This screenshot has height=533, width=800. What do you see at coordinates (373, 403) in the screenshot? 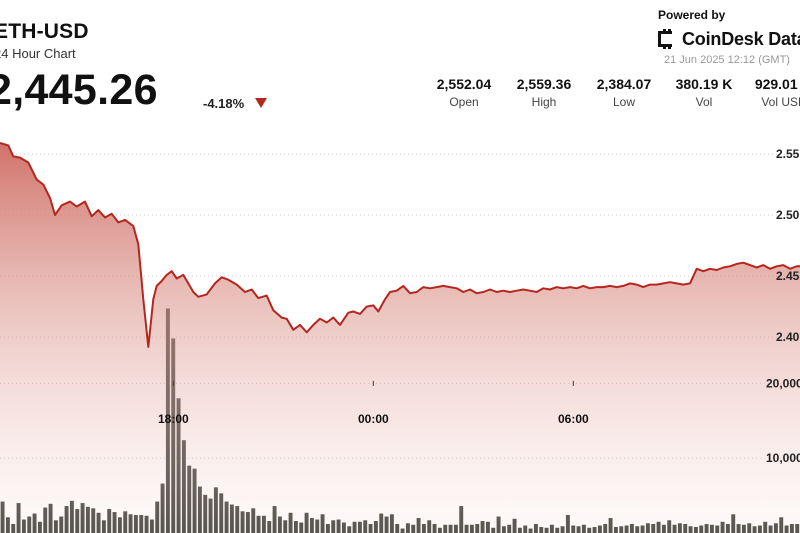
I see `x-axis-labels: 18:00 00:00 06:00` at bounding box center [373, 403].